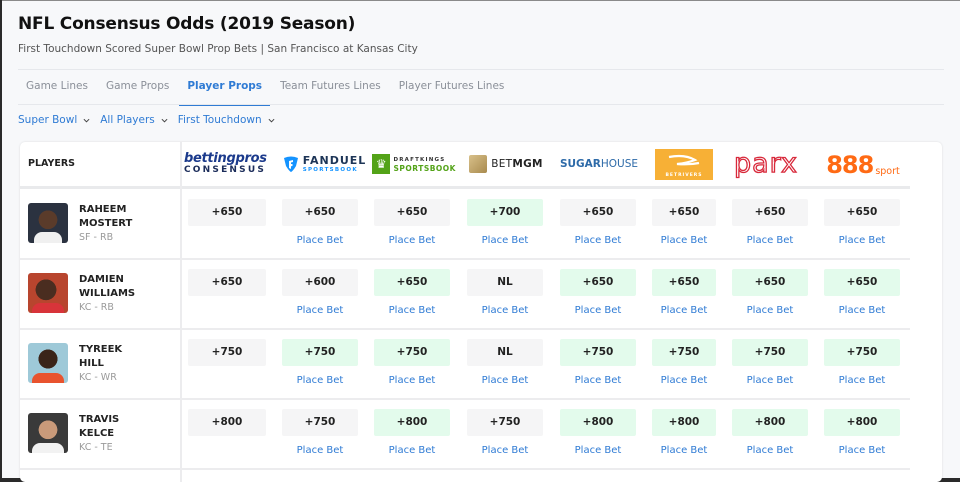 Image resolution: width=960 pixels, height=482 pixels. Describe the element at coordinates (225, 163) in the screenshot. I see `bettingpros-consensus-logo: bettingpros CONSENSUS` at that location.